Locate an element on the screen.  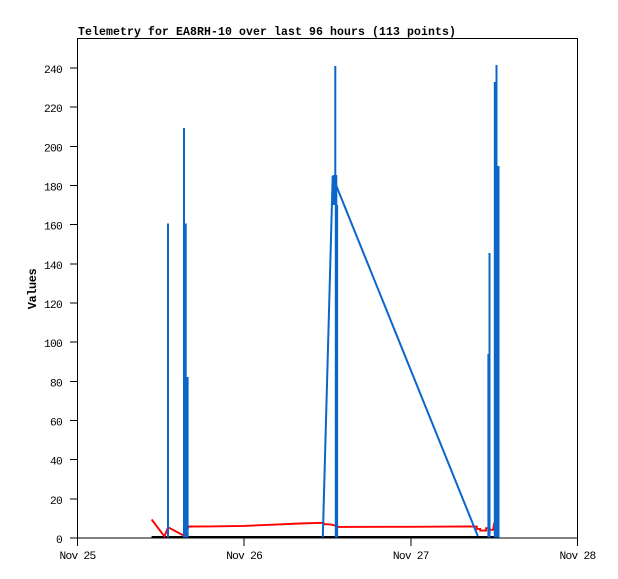
svg-text: 120 is located at coordinates (53, 306).